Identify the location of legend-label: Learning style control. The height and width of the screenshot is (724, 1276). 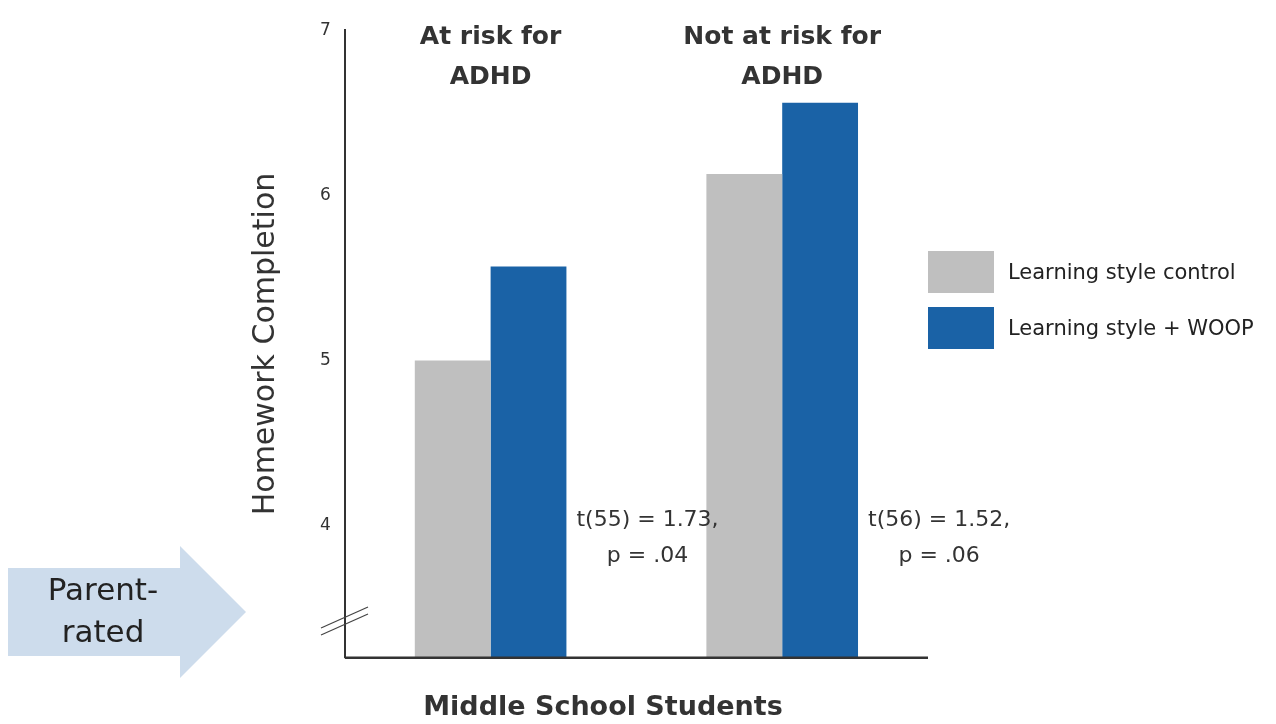
(1122, 272).